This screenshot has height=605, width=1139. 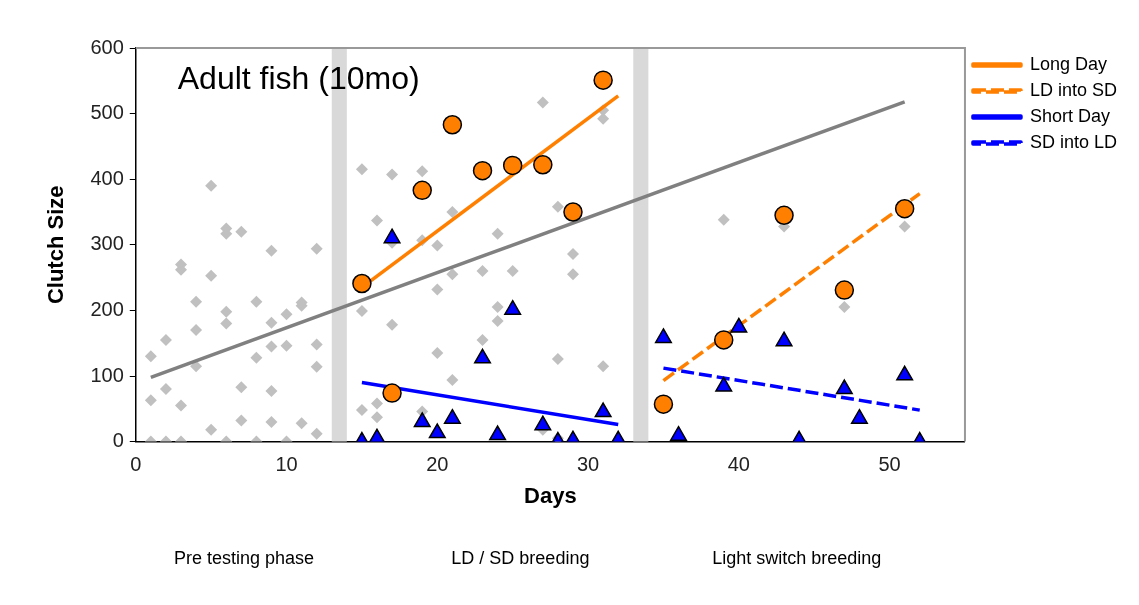 What do you see at coordinates (520, 557) in the screenshot?
I see `text: LD / SD breeding` at bounding box center [520, 557].